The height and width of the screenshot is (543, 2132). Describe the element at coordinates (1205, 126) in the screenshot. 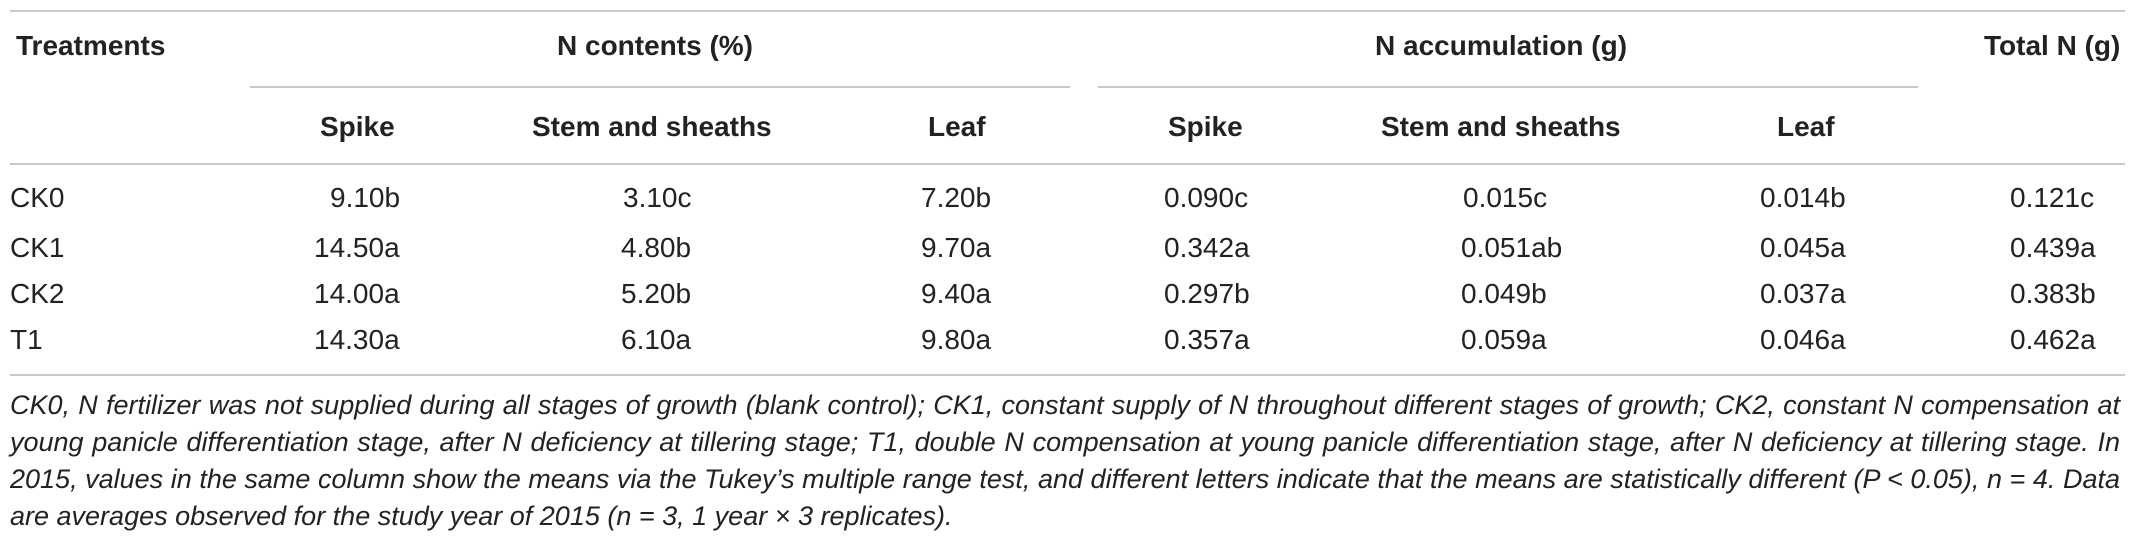

I see `subheader-spike-accumulation: Spike` at that location.